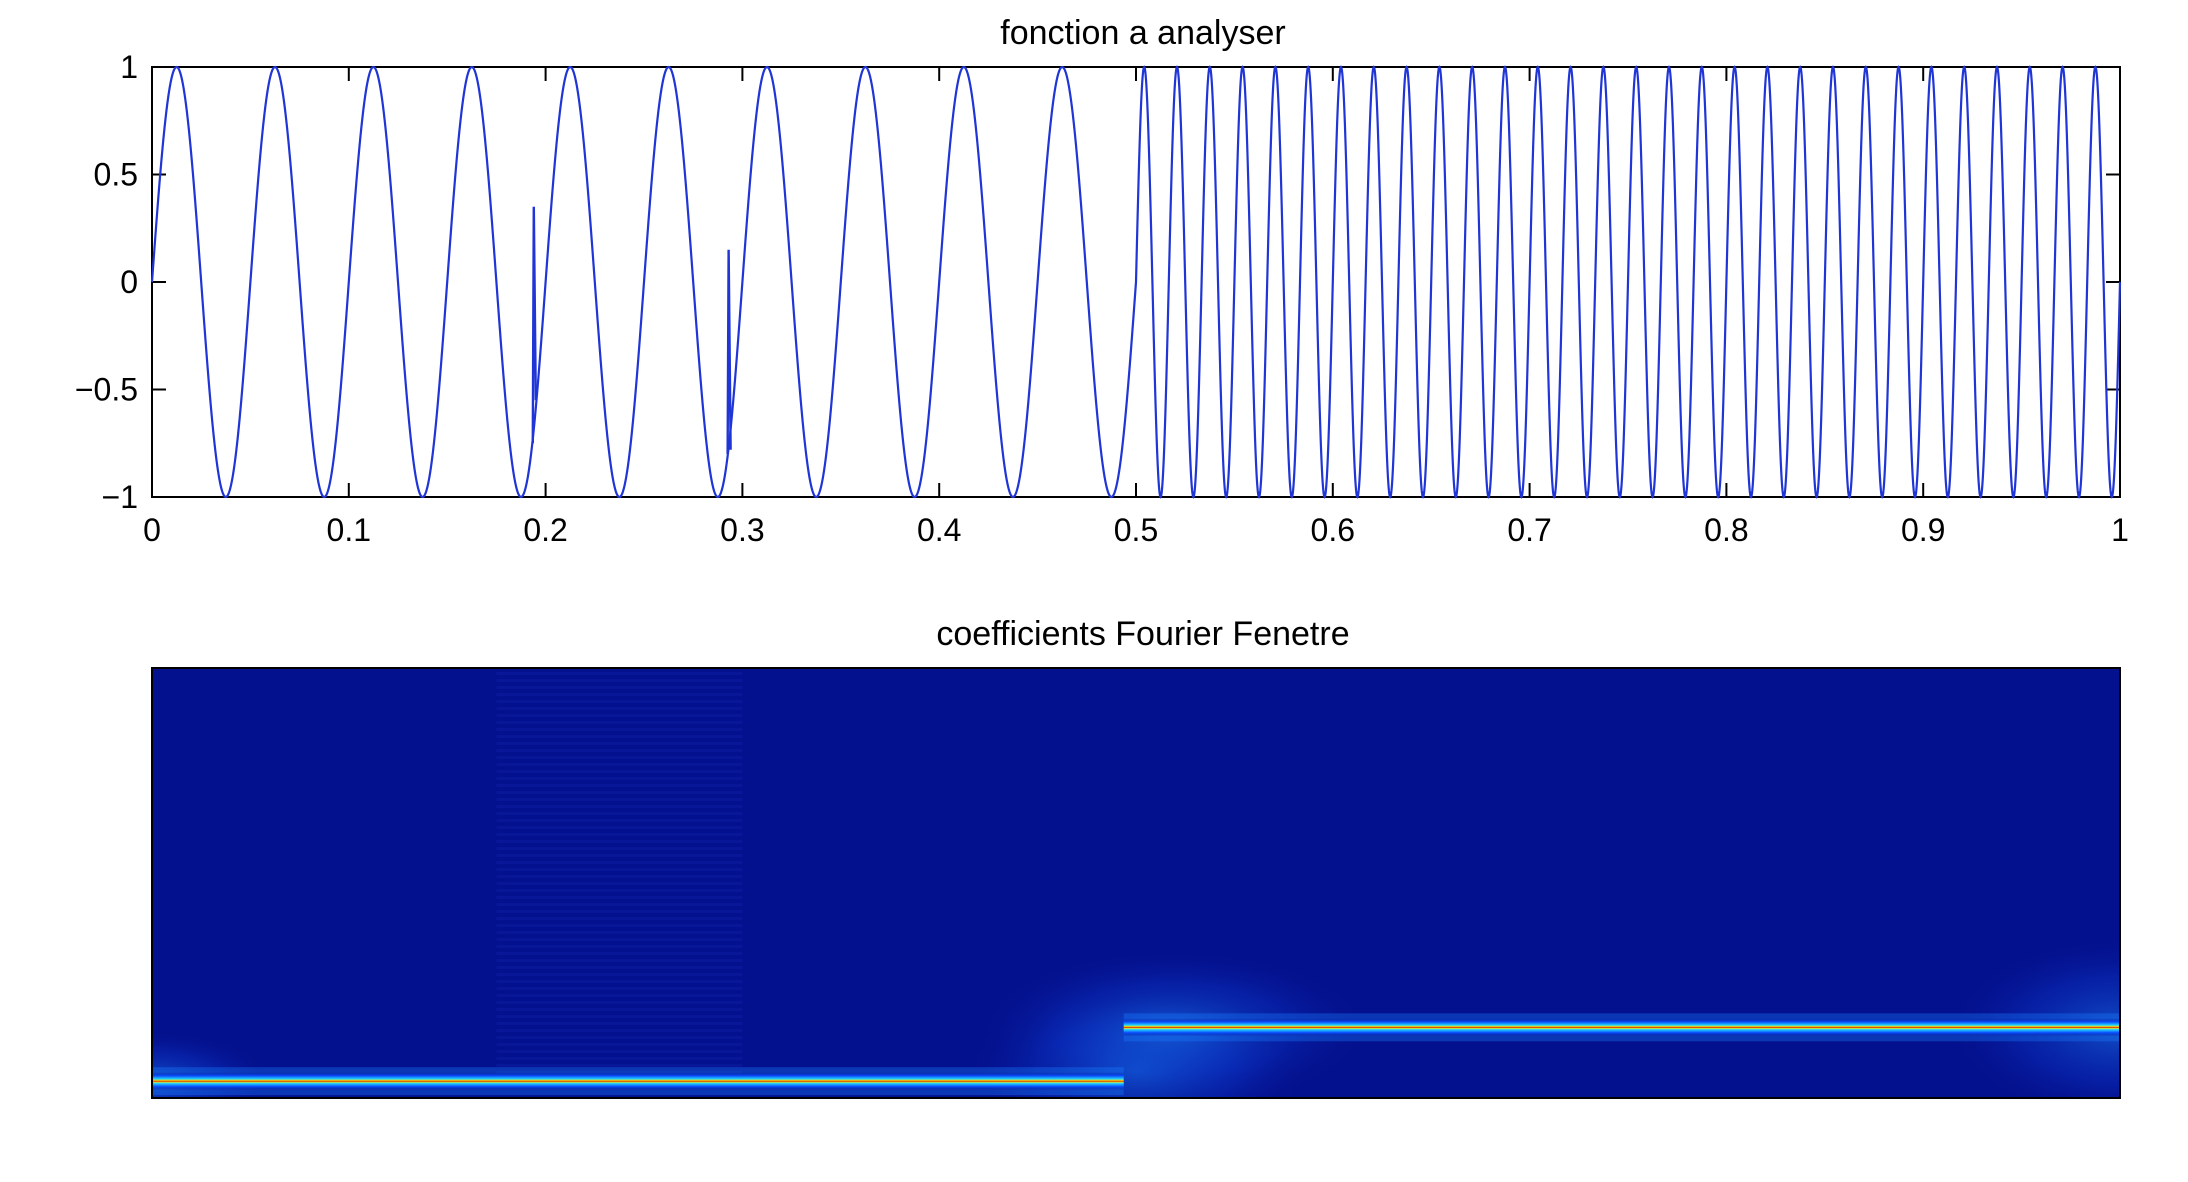 This screenshot has width=2188, height=1182. What do you see at coordinates (1136, 530) in the screenshot?
I see `x-tick-label: 0.5` at bounding box center [1136, 530].